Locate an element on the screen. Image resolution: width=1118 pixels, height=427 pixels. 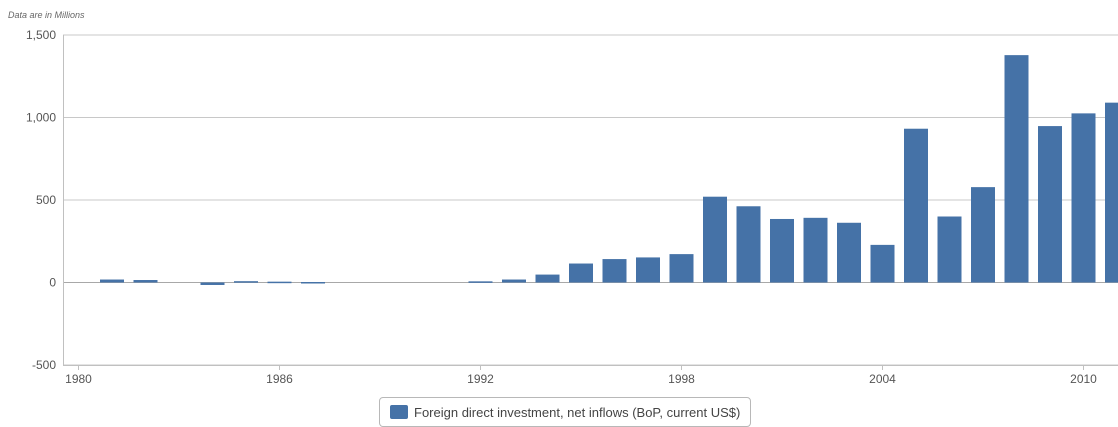
y-tick-label: -500 is located at coordinates (44, 365).